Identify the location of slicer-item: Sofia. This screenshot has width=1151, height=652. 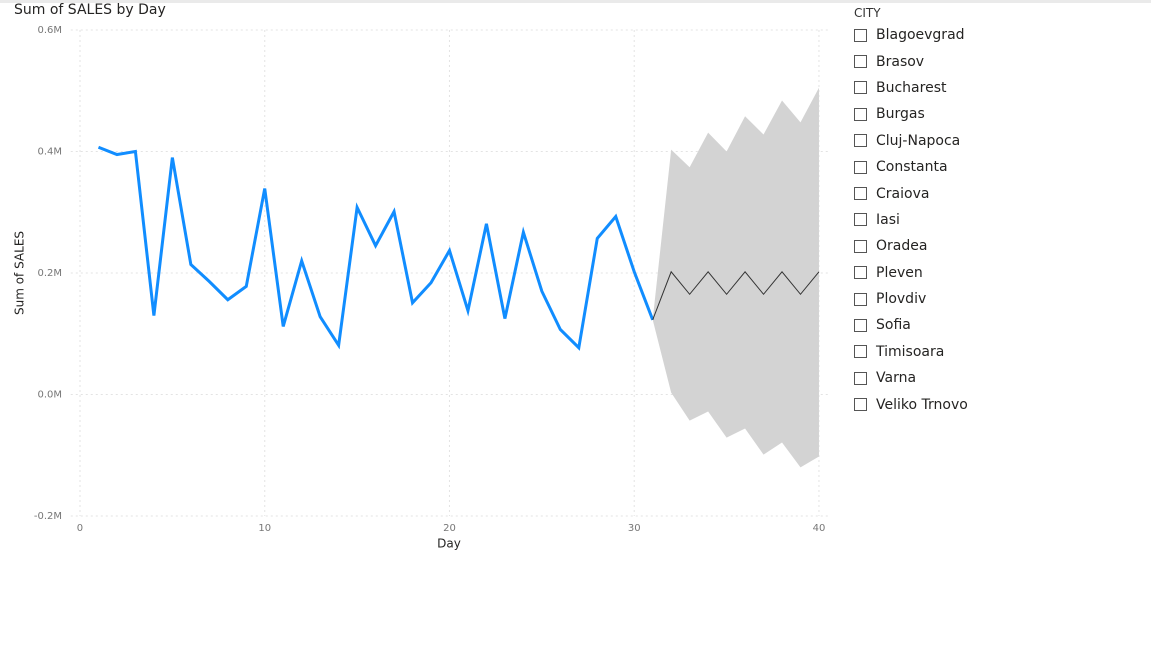
(994, 325).